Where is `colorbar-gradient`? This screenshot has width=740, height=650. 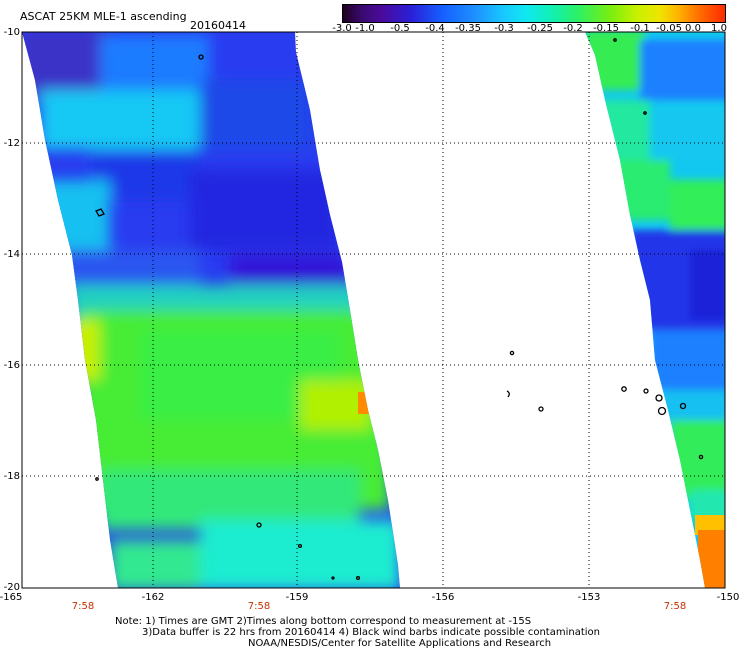 colorbar-gradient is located at coordinates (534, 13).